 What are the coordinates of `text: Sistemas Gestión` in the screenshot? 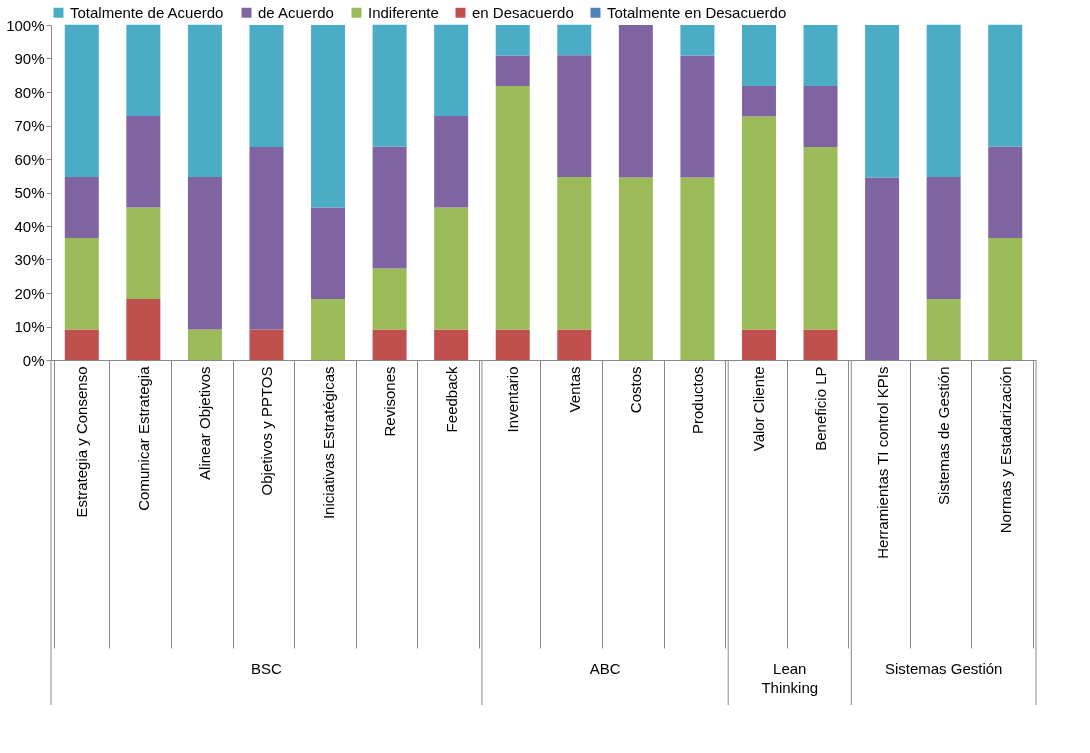 It's located at (943, 668).